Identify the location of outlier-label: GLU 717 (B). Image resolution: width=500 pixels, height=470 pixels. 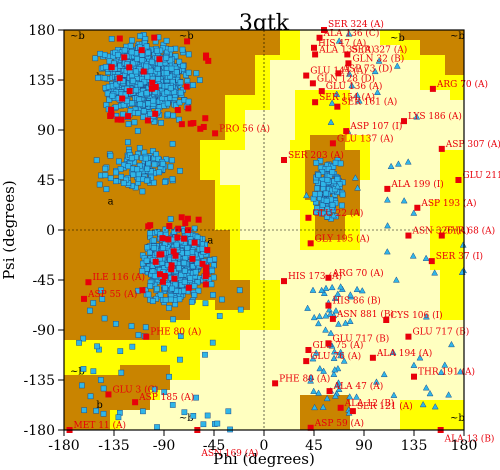
(440, 332).